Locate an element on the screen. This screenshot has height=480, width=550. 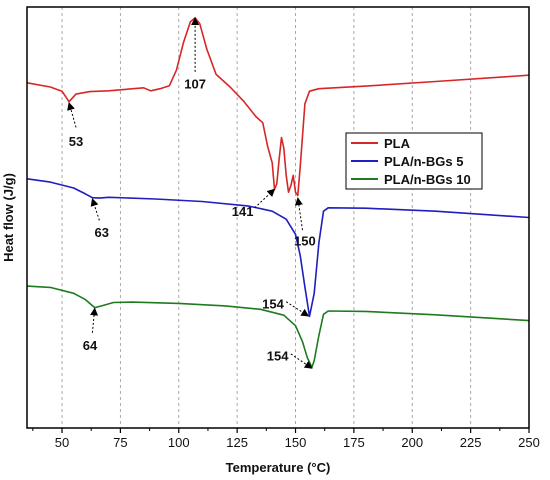
x-axis-ticks: 50 75 100 125 150 175 200 225 250 is located at coordinates (286, 439).